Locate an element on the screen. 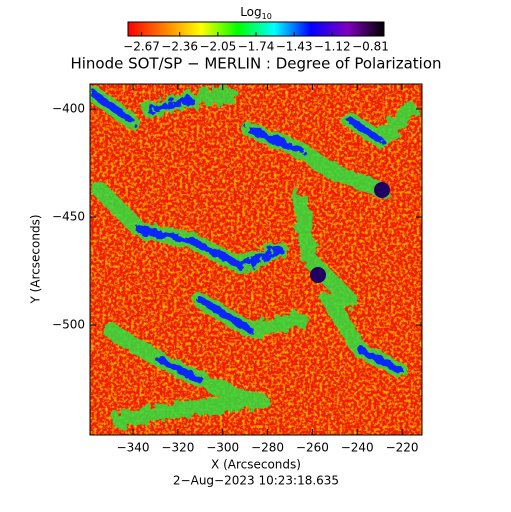 This screenshot has height=512, width=511. colorbar-tick-label: −2.36 is located at coordinates (179, 47).